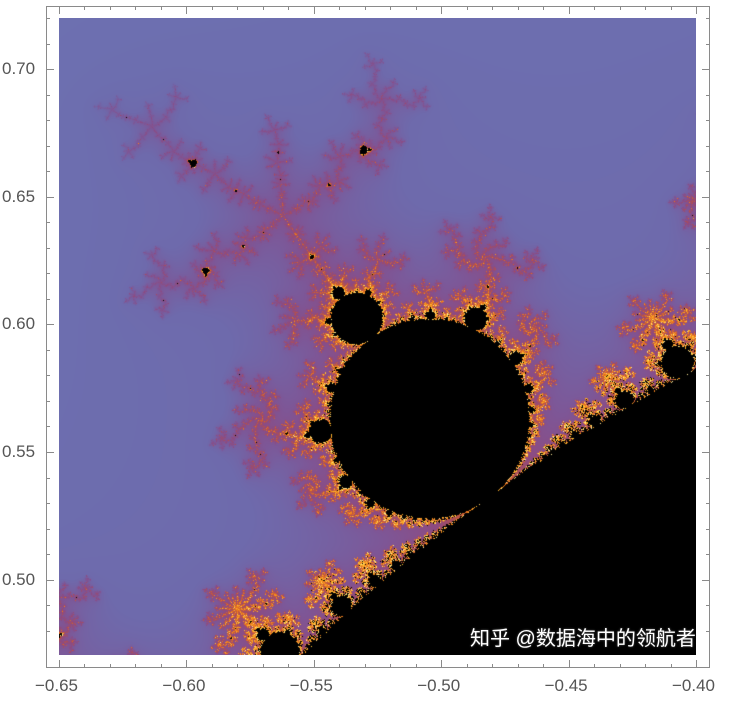 This screenshot has width=745, height=705. I want to click on x-tick-label: −0.55, so click(311, 685).